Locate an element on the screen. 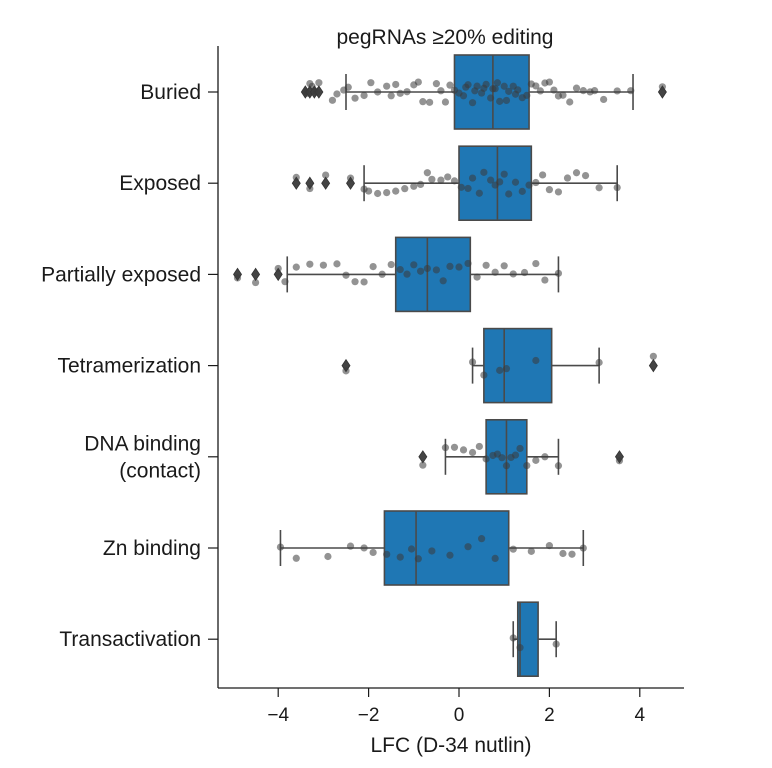 The width and height of the screenshot is (772, 768). y-tick-label: Partially exposed is located at coordinates (121, 274).